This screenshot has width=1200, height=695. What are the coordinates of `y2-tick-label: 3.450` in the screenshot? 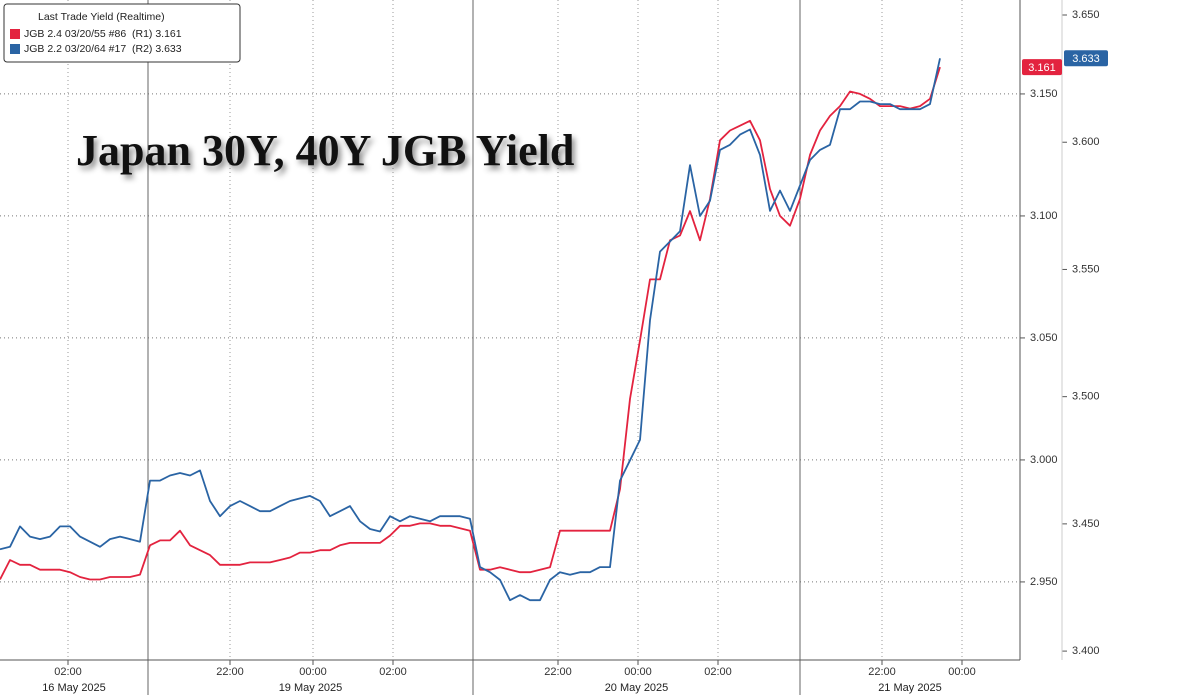 It's located at (1086, 524).